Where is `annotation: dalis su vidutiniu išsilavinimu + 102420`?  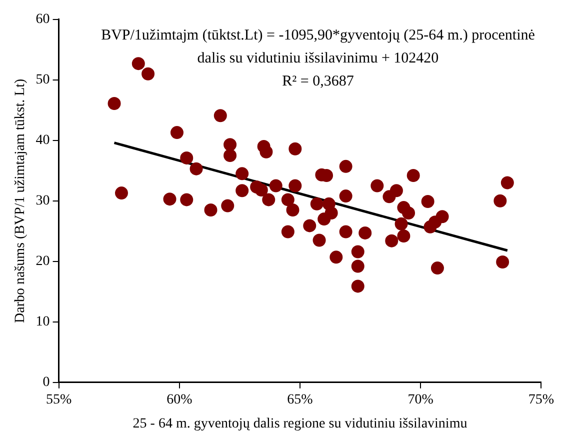
annotation: dalis su vidutiniu išsilavinimu + 102420 is located at coordinates (318, 58).